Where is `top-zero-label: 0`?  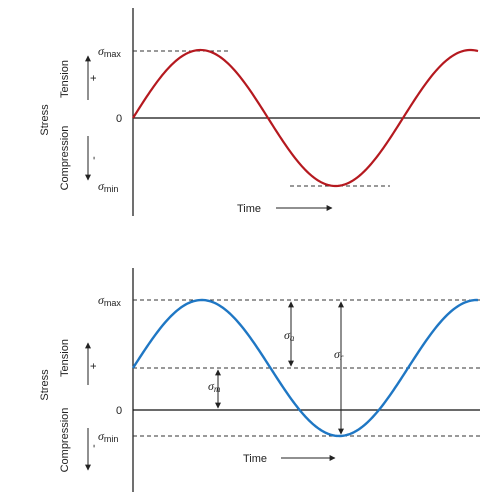 top-zero-label: 0 is located at coordinates (119, 119).